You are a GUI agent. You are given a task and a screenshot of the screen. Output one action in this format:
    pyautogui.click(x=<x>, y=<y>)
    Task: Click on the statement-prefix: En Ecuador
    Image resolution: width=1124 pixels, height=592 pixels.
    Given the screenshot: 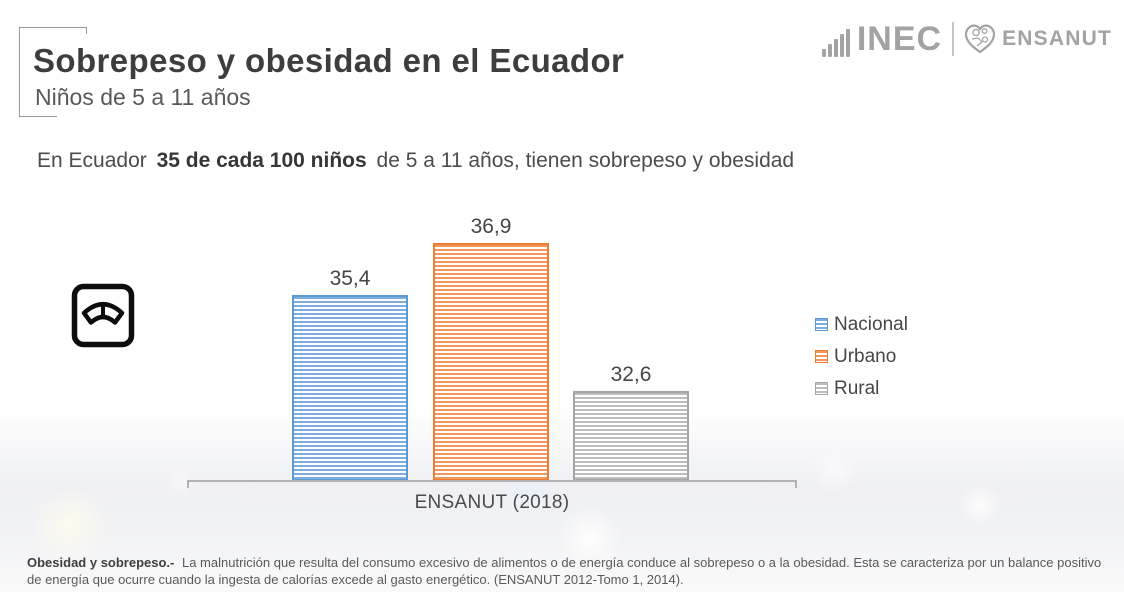 What is the action you would take?
    pyautogui.click(x=95, y=160)
    